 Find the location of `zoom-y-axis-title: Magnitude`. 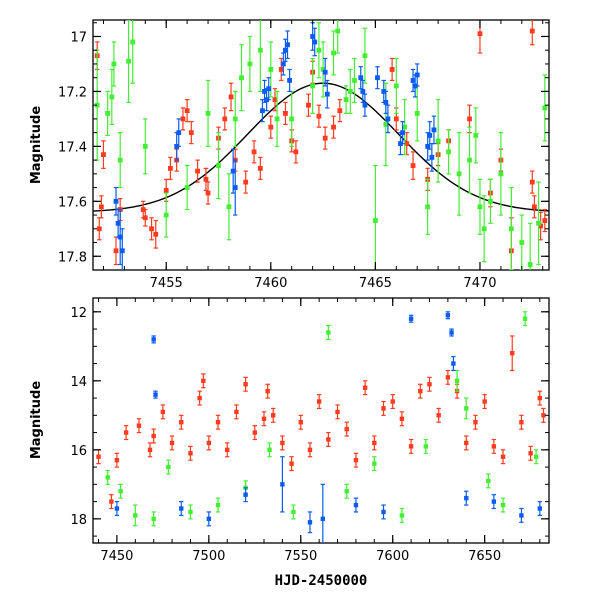

zoom-y-axis-title: Magnitude is located at coordinates (36, 145).